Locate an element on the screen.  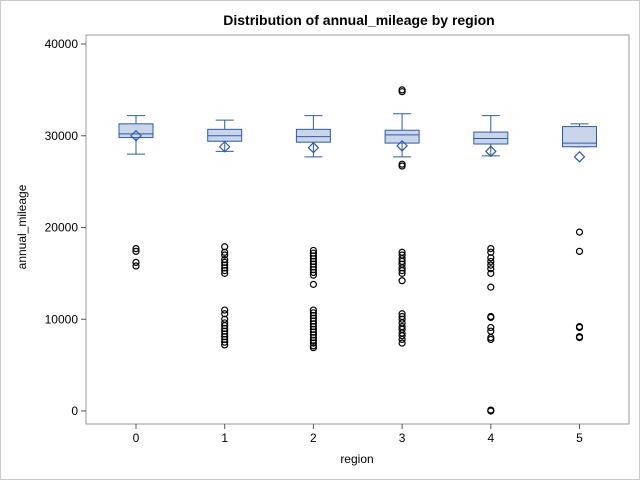
y-tick-label: 30000 is located at coordinates (62, 136).